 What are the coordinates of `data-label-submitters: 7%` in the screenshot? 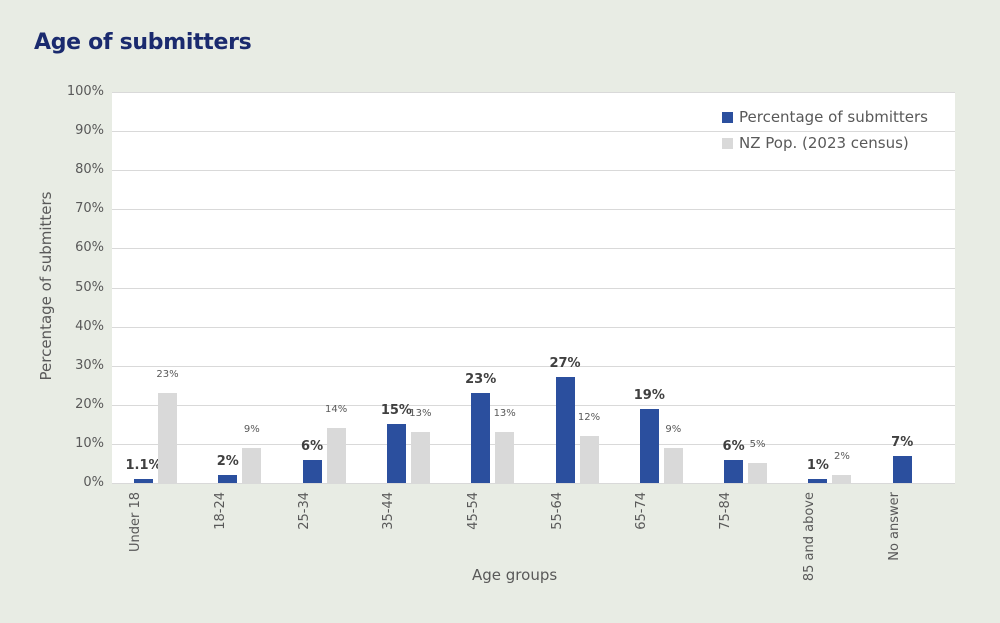 It's located at (902, 442).